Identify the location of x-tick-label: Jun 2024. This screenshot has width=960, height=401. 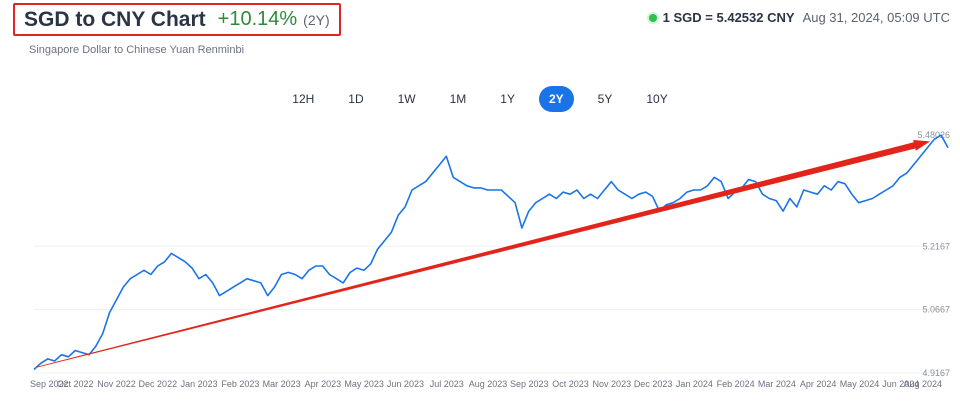
(900, 384).